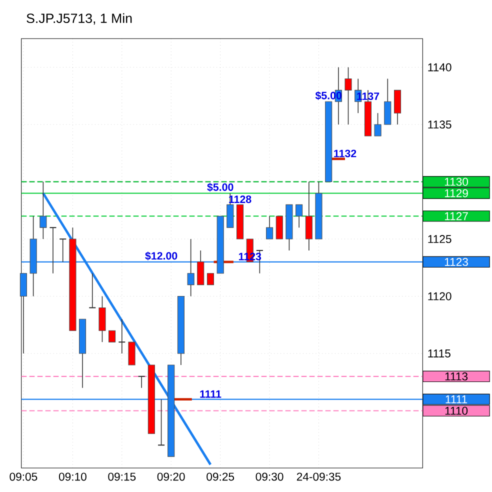 This screenshot has height=492, width=492. Describe the element at coordinates (440, 124) in the screenshot. I see `y-tick-label: 1135` at that location.